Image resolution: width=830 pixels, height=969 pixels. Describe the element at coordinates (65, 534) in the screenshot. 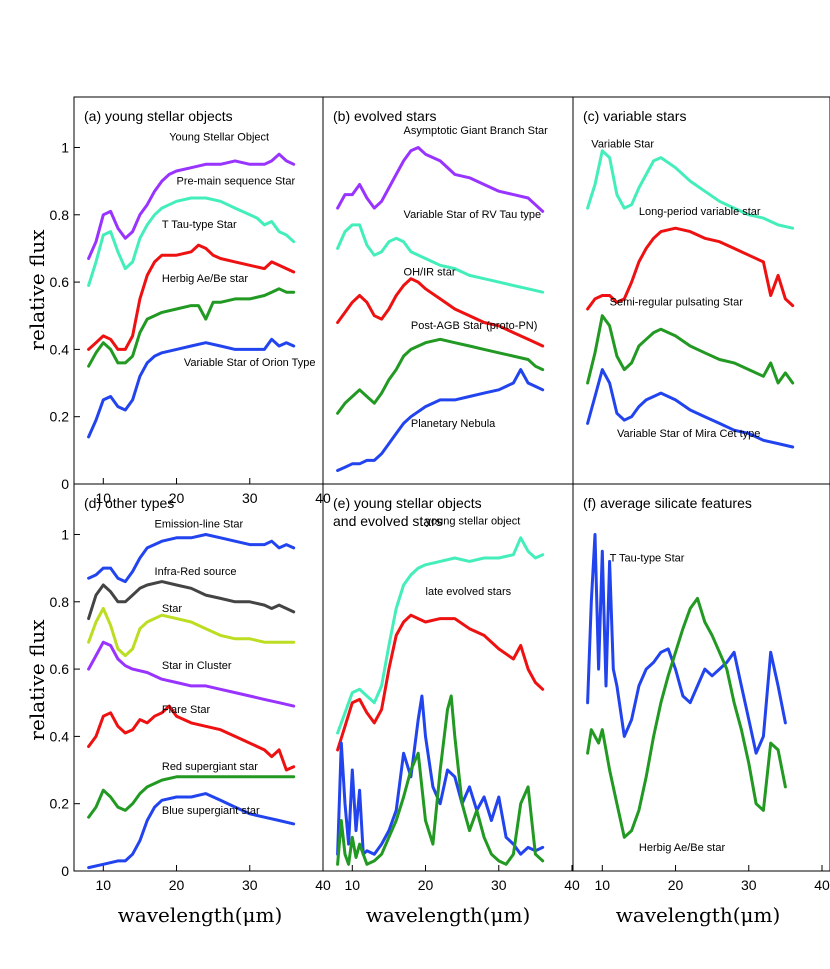

I see `y-tick-label-d-1: 1` at that location.